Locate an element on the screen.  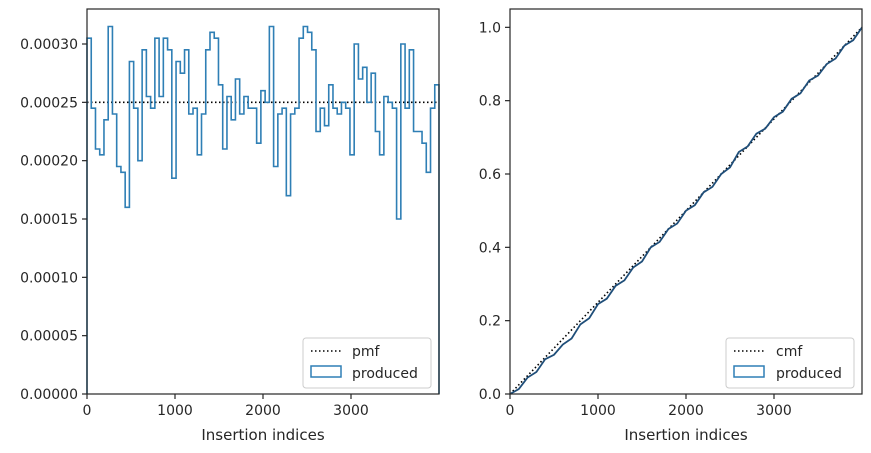
pmf-xtick-label: 2000 is located at coordinates (263, 411).